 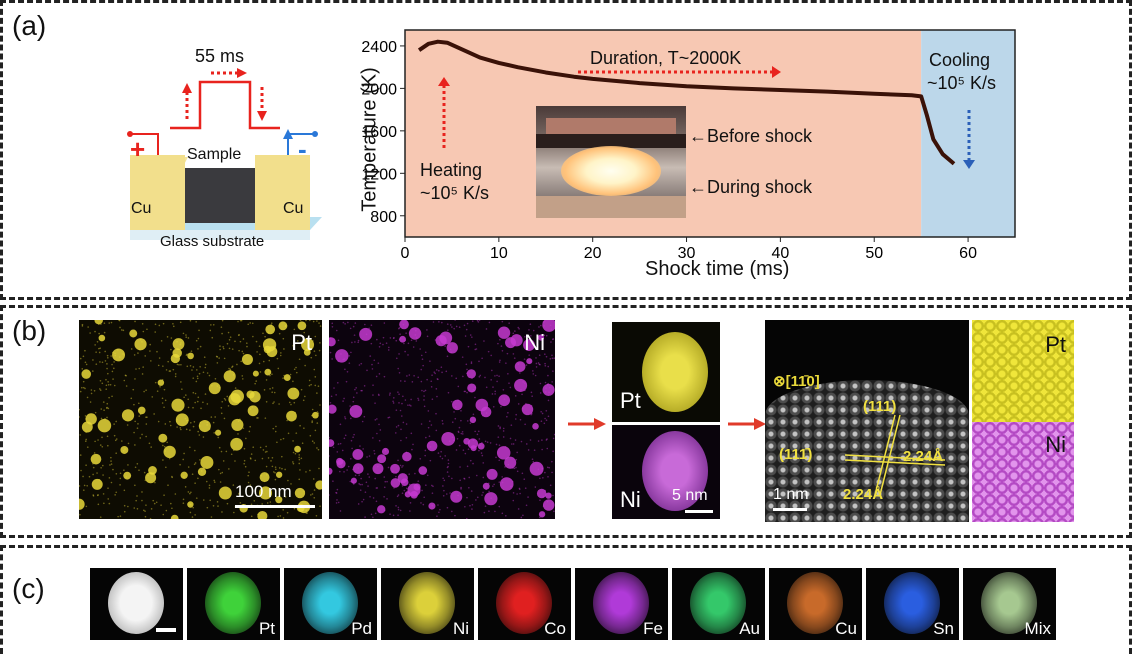 What do you see at coordinates (796, 454) in the screenshot?
I see `plane-11m1-label: (111̄)` at bounding box center [796, 454].